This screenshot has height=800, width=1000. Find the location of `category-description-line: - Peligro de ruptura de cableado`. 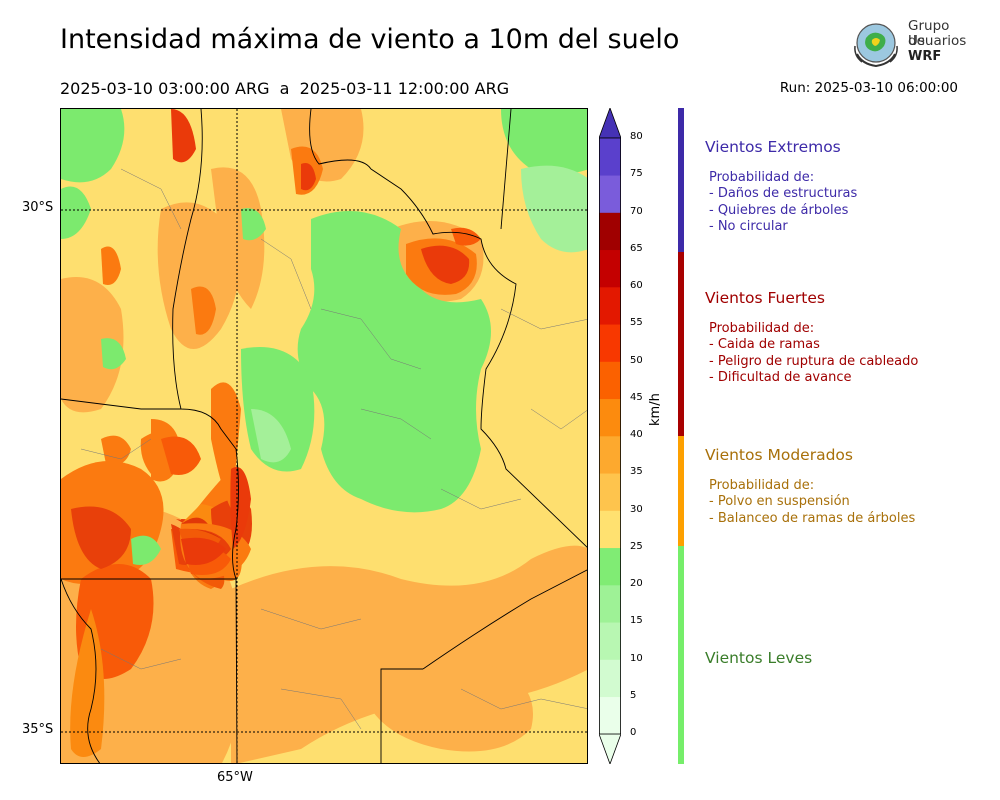

category-description-line: - Peligro de ruptura de cableado is located at coordinates (814, 361).